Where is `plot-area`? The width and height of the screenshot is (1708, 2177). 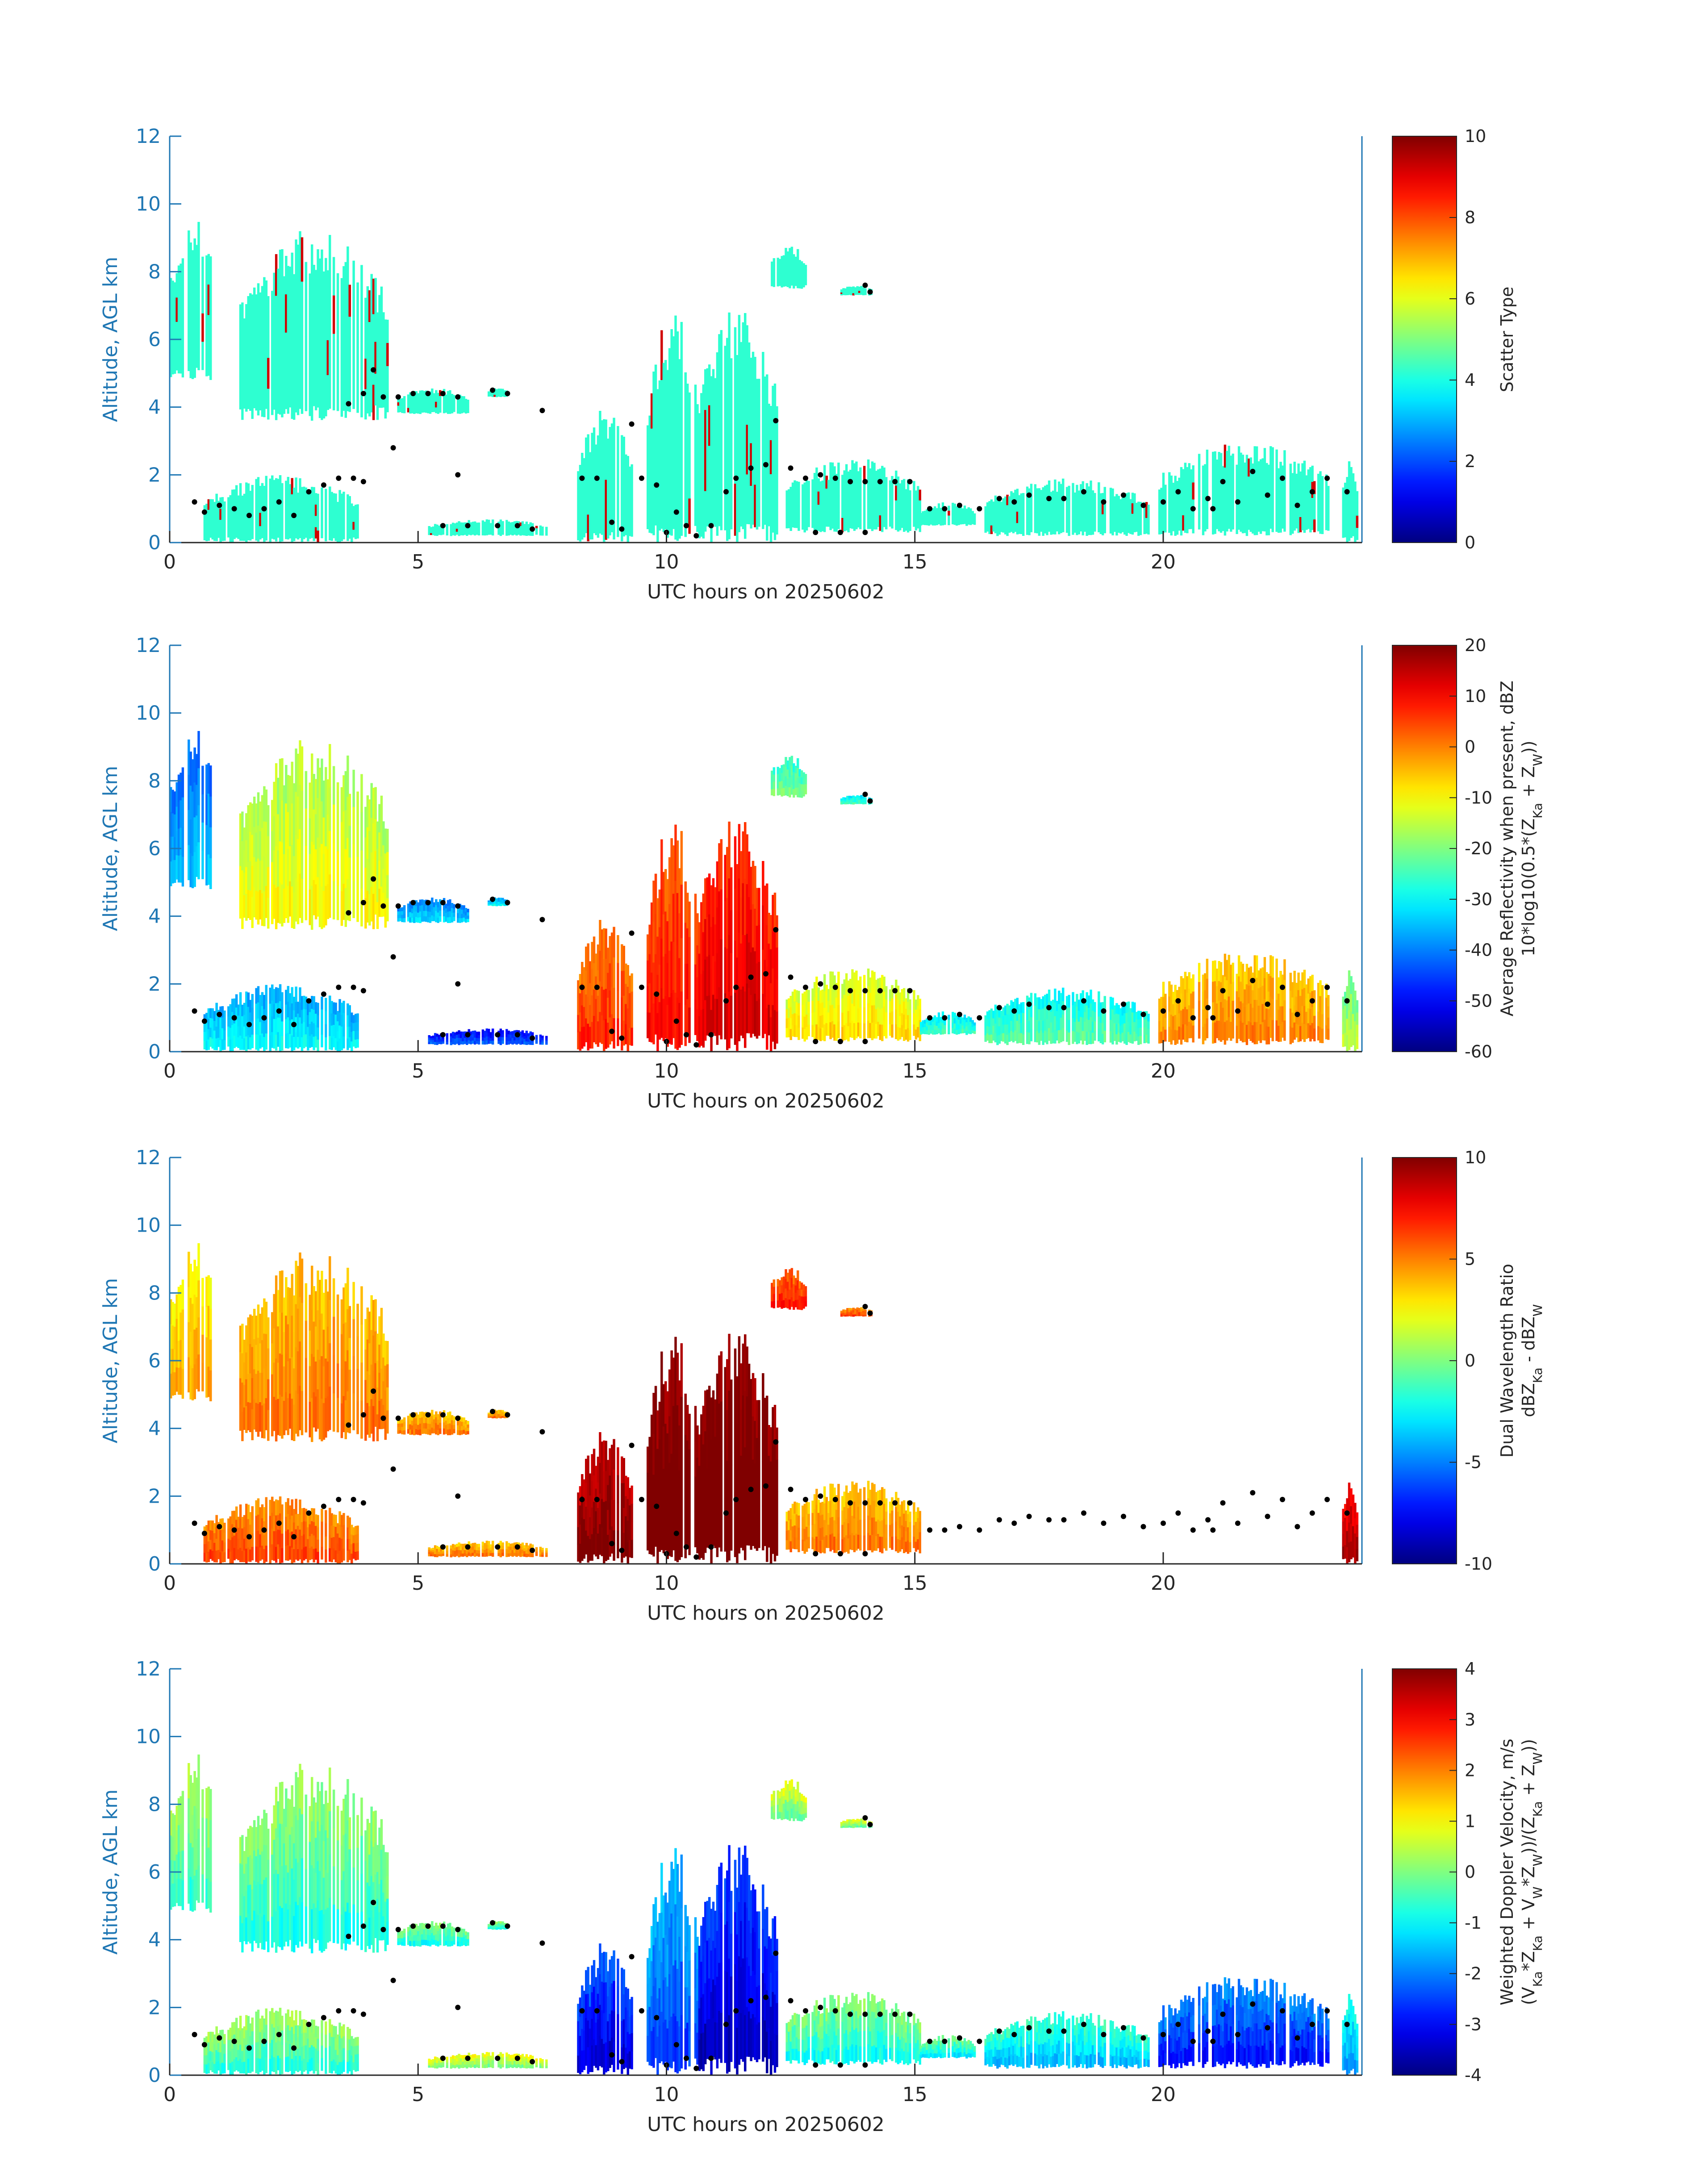 plot-area is located at coordinates (766, 339).